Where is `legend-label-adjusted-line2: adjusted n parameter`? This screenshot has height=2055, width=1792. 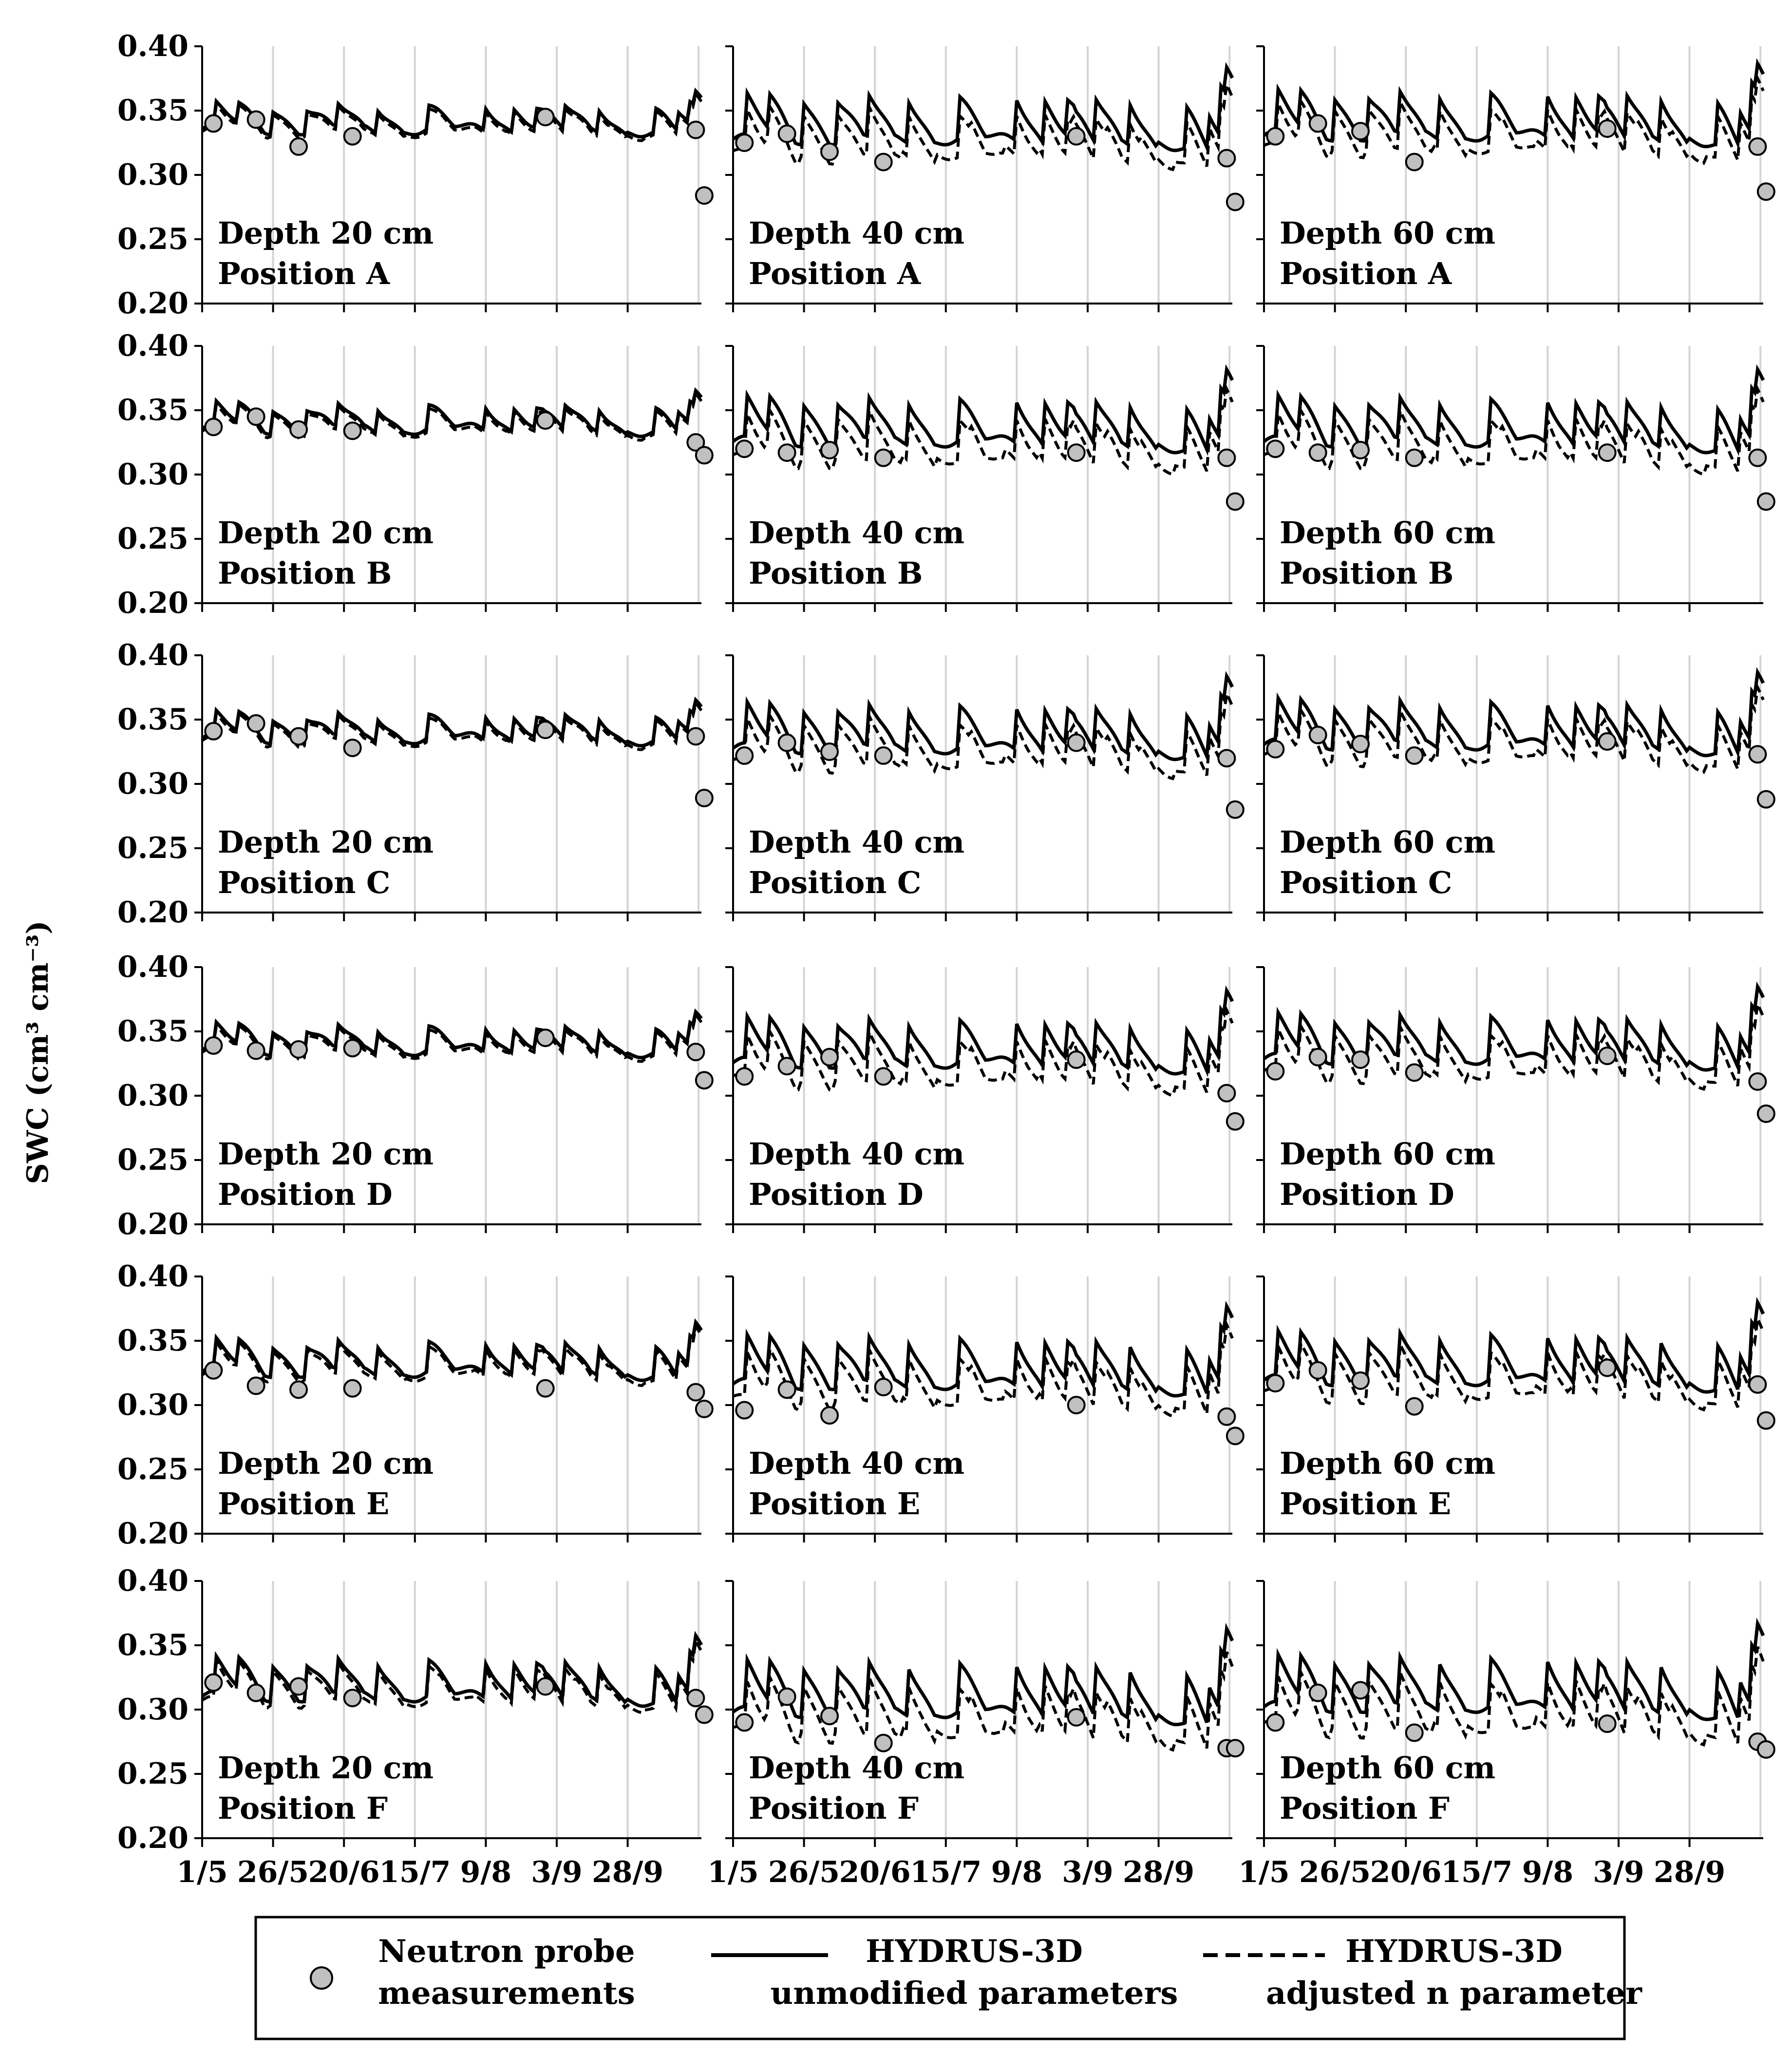
legend-label-adjusted-line2: adjusted n parameter is located at coordinates (1454, 1994).